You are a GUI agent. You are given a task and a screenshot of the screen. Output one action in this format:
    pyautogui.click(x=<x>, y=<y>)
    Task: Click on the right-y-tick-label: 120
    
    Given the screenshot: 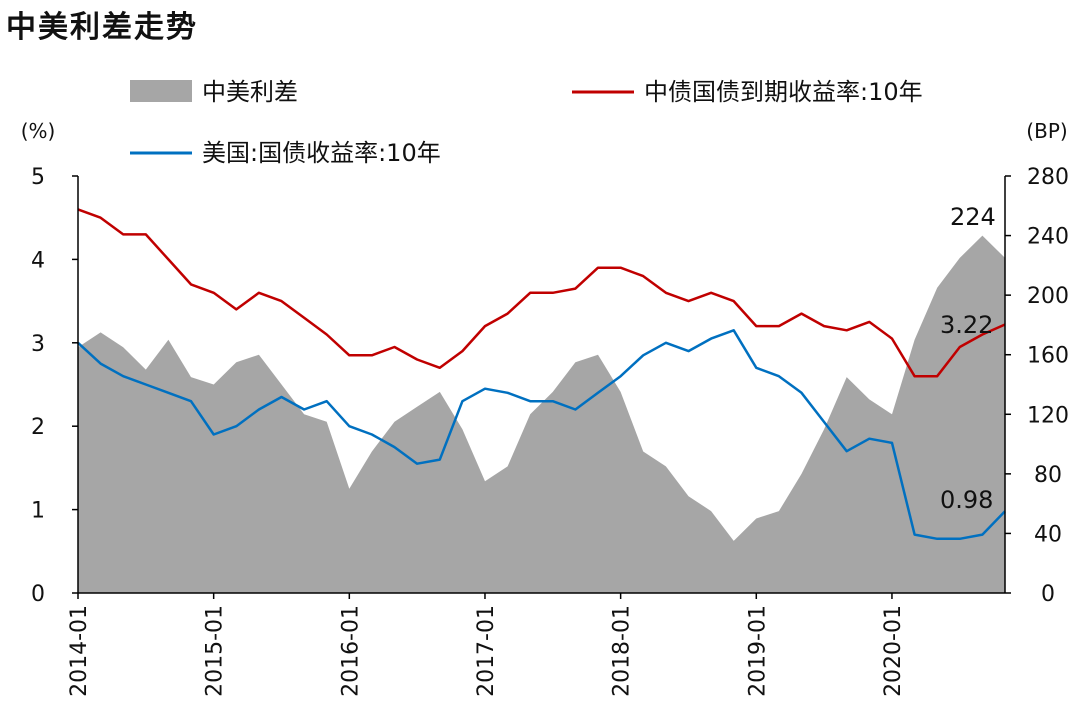 What is the action you would take?
    pyautogui.click(x=1048, y=415)
    